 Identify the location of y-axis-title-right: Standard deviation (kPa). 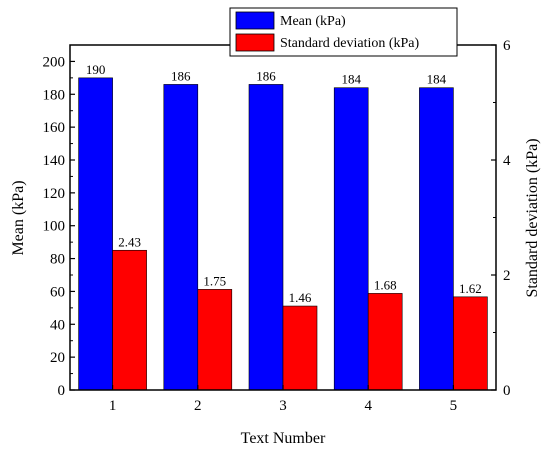
(532, 217).